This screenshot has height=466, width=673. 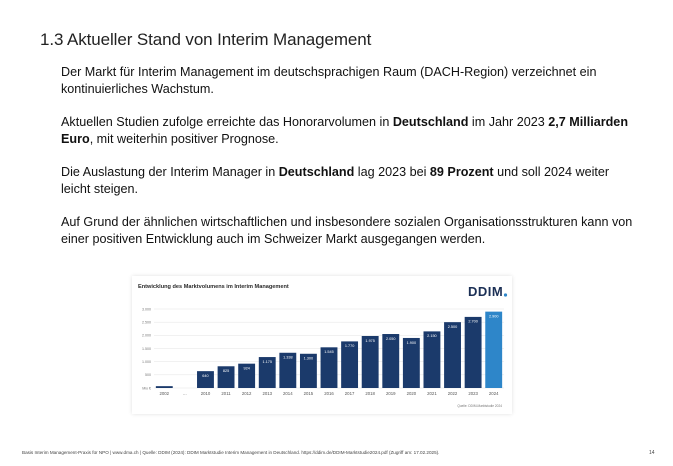 What do you see at coordinates (288, 358) in the screenshot?
I see `bar-value-label: 1.338` at bounding box center [288, 358].